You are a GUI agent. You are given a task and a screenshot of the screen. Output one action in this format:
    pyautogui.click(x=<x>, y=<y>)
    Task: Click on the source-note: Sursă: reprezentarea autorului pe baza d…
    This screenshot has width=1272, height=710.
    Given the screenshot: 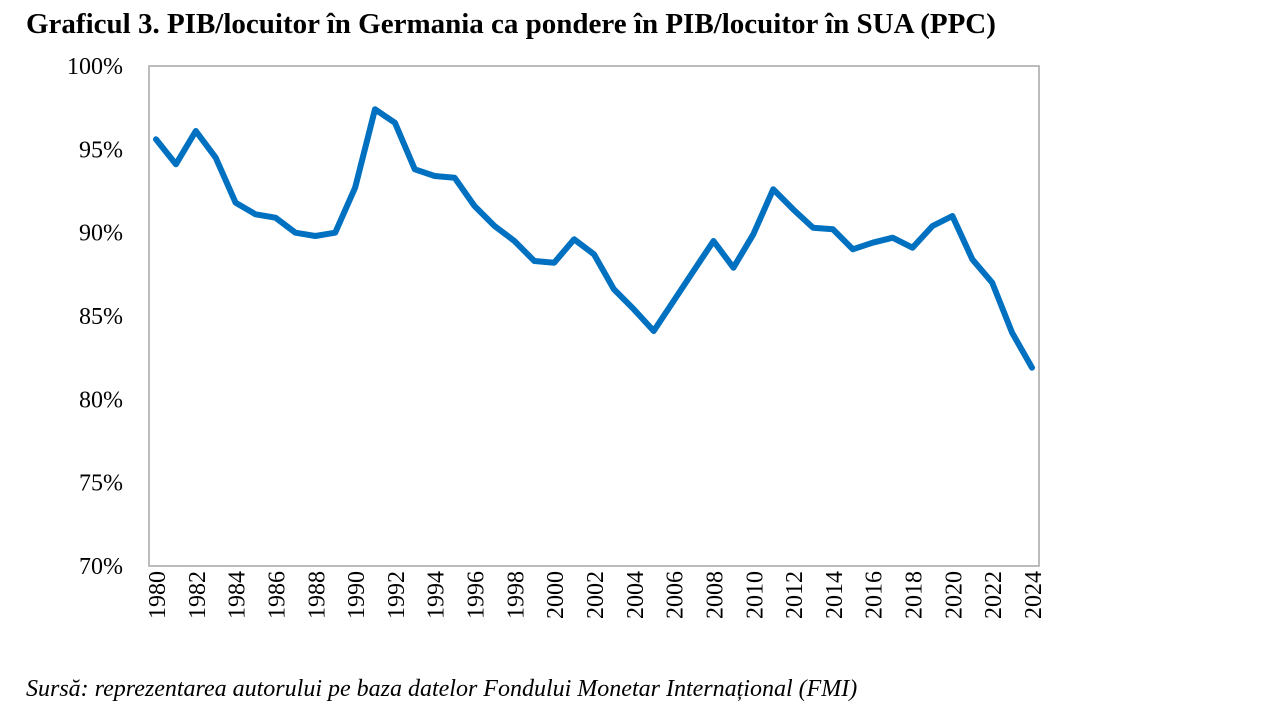 What is the action you would take?
    pyautogui.click(x=442, y=689)
    